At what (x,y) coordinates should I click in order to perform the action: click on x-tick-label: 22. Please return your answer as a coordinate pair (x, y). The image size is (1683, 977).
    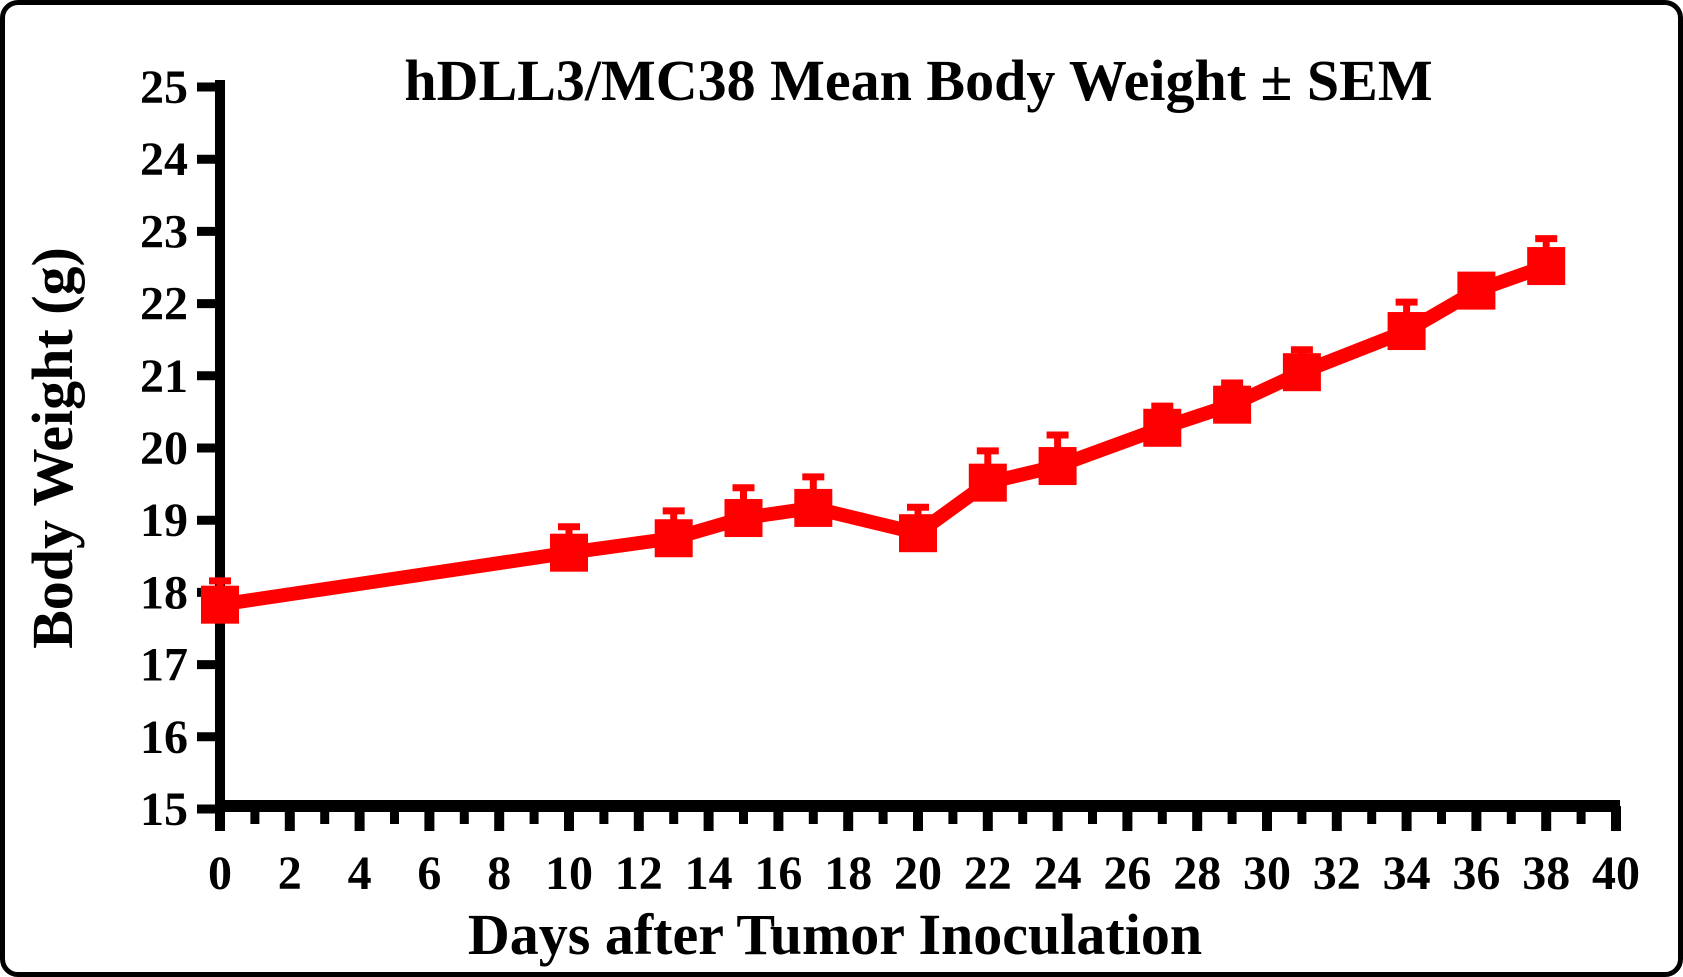
    Looking at the image, I should click on (988, 873).